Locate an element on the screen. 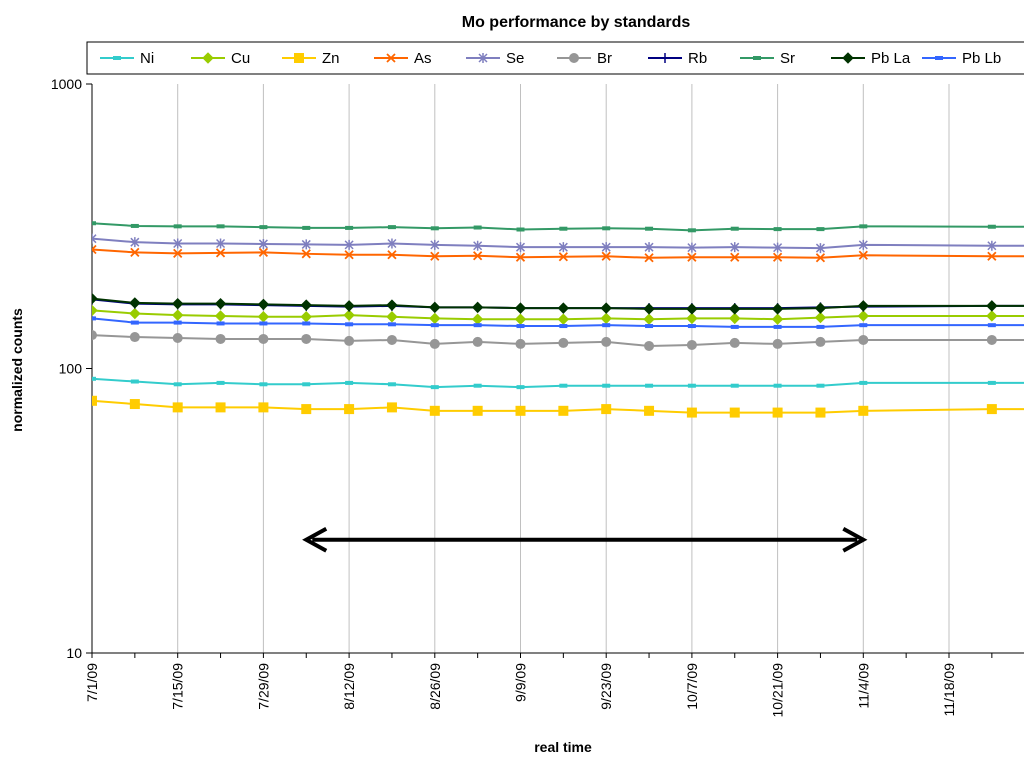  annotation-layer is located at coordinates (585, 540).